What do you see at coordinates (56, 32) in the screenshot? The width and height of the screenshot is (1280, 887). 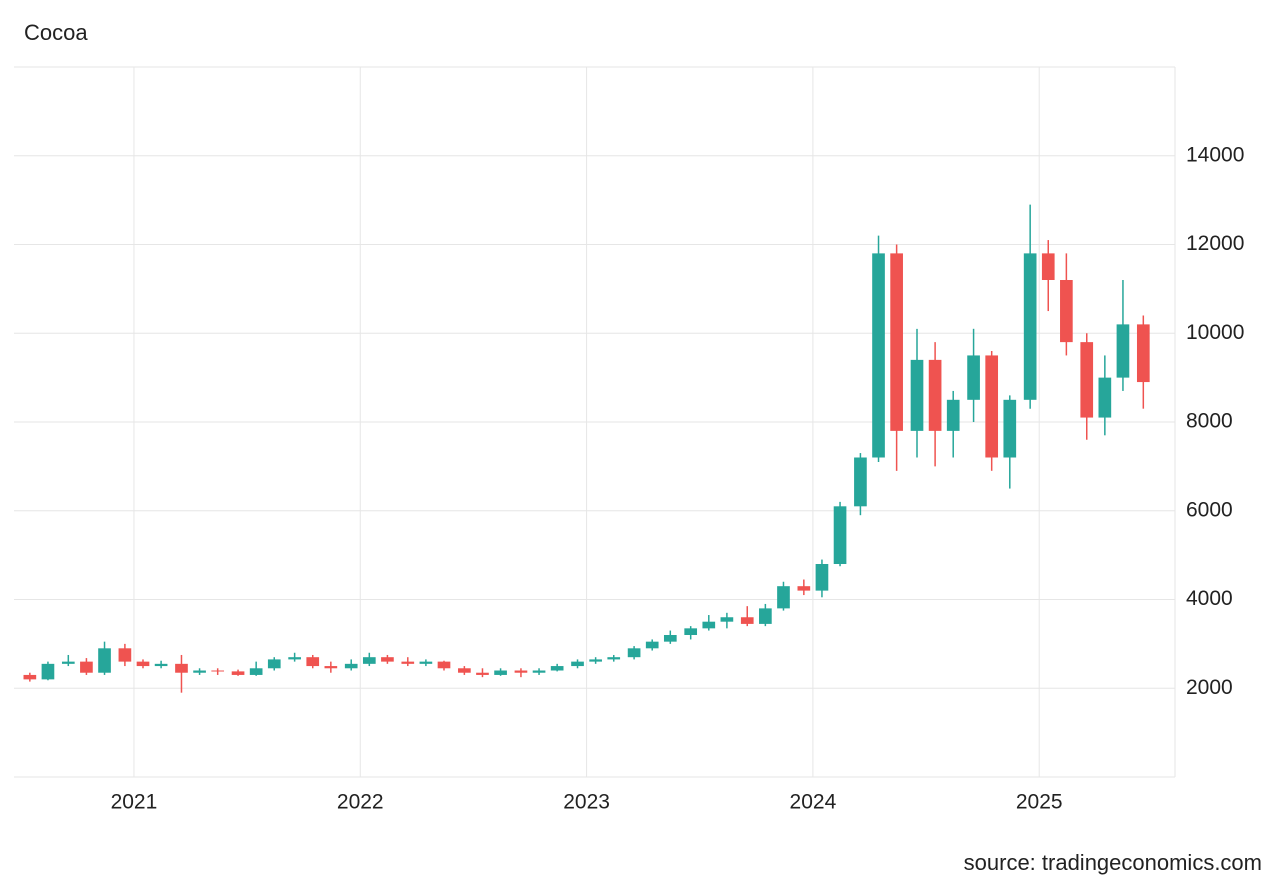 I see `chart-title: Cocoa` at bounding box center [56, 32].